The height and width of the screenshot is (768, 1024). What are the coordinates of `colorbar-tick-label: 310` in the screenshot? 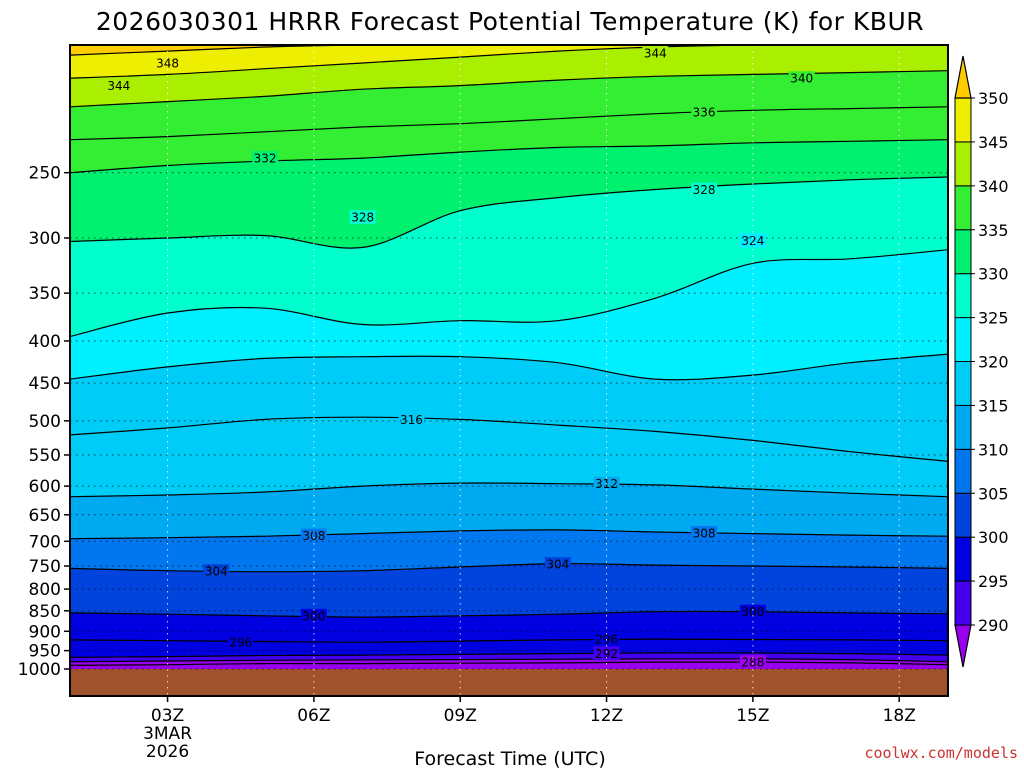 It's located at (993, 449).